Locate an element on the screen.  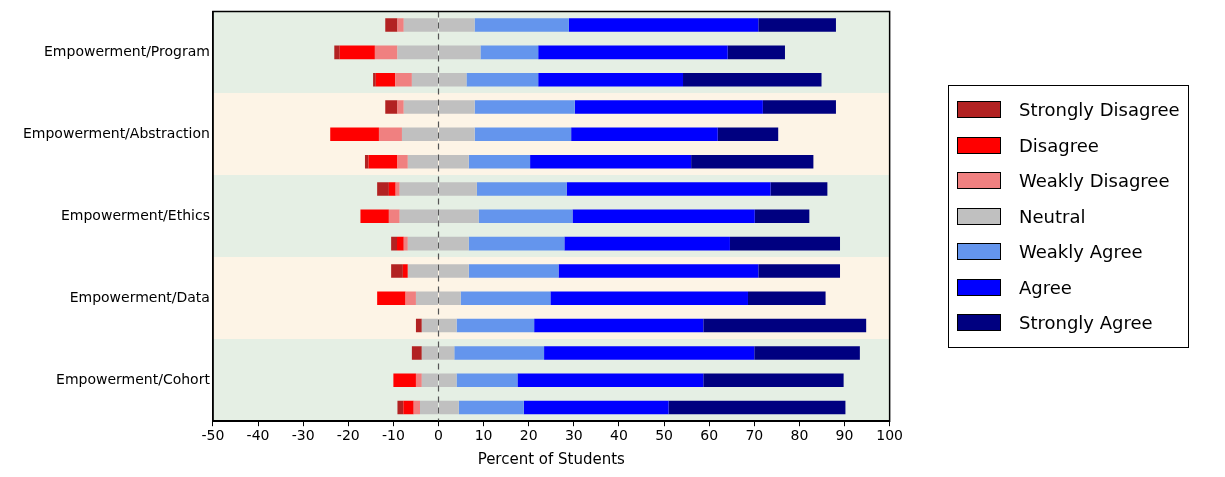
legend-label: Weakly Disagree is located at coordinates (1094, 181).